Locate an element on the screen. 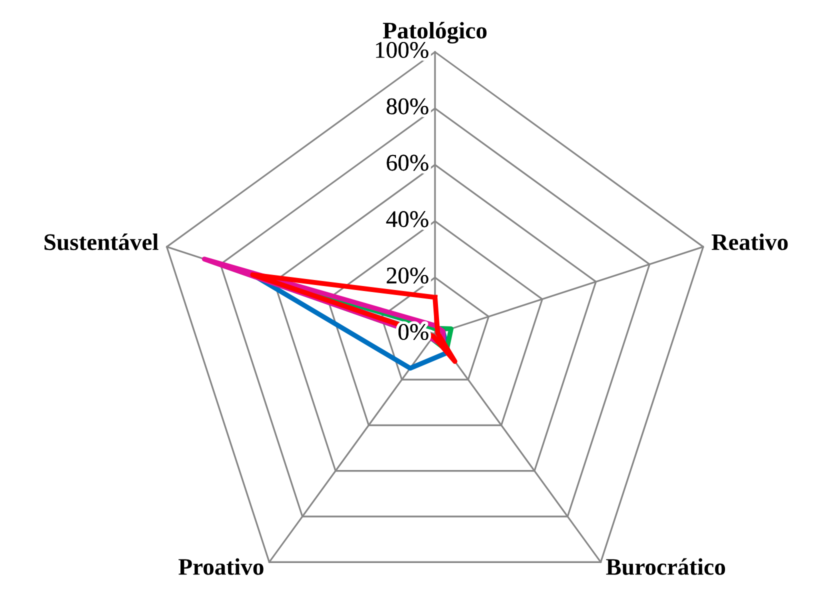 The height and width of the screenshot is (598, 814). y-tick-label: 40% is located at coordinates (407, 219).